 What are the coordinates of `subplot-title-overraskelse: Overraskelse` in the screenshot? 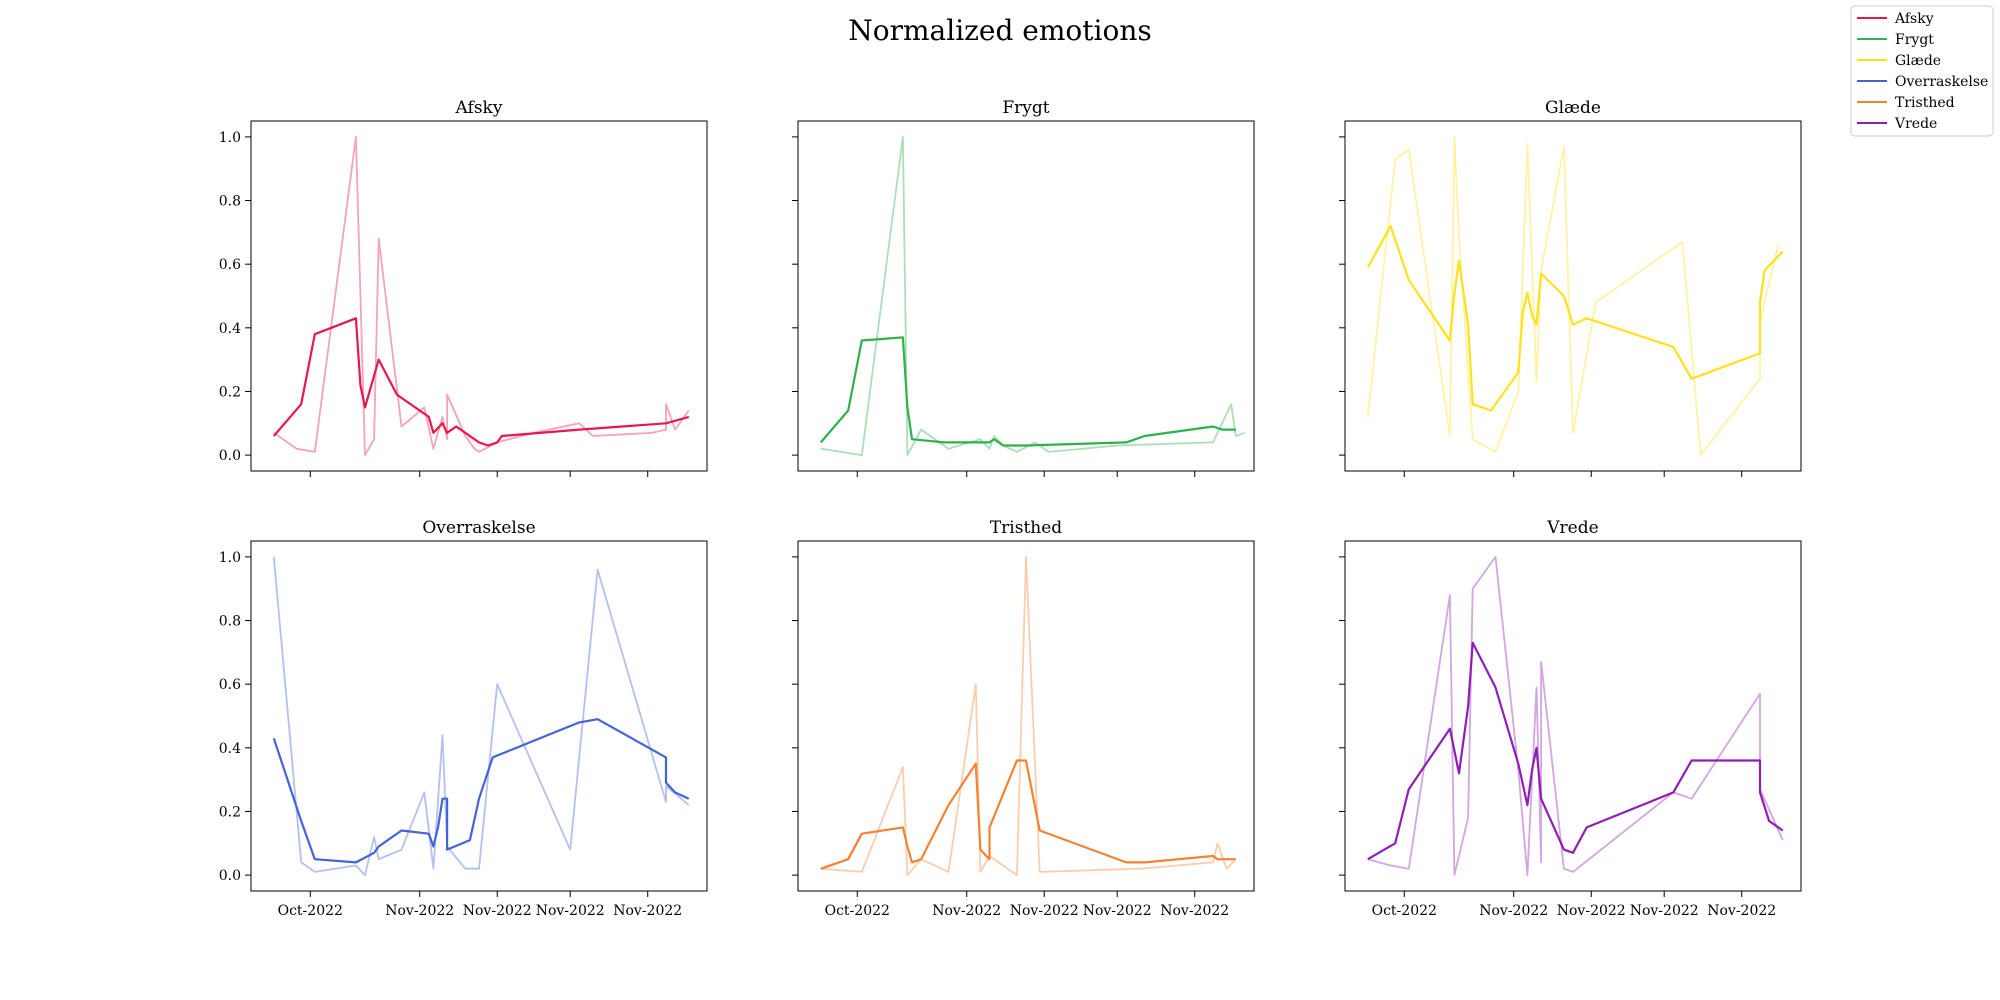 It's located at (478, 528).